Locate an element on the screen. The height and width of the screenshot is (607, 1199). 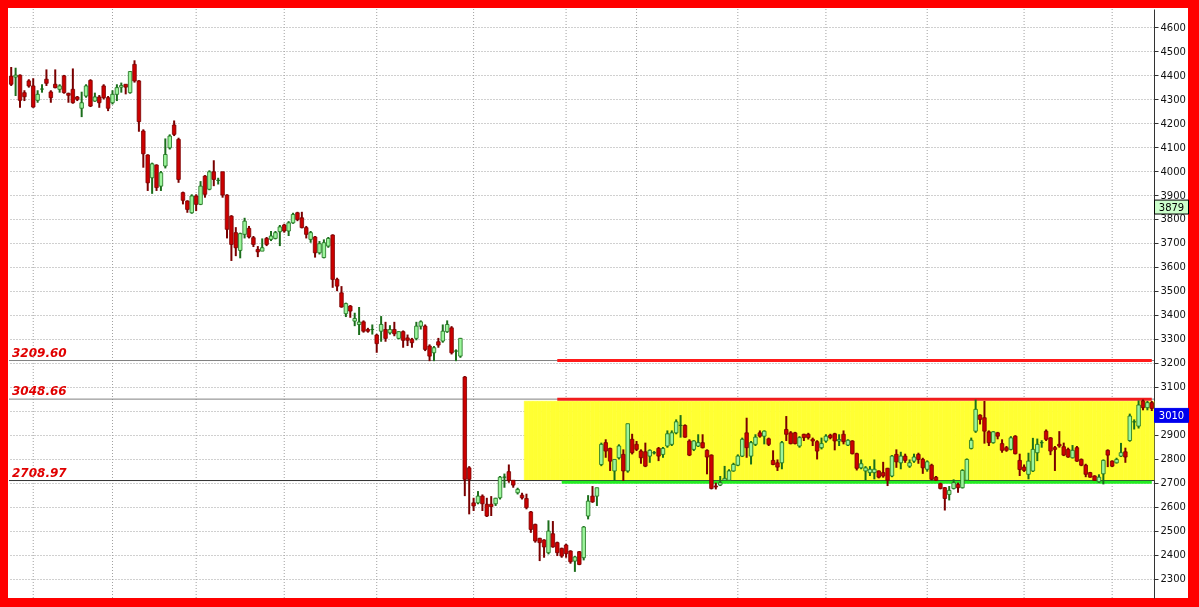
y-tick-label: 2800 is located at coordinates (1173, 459).